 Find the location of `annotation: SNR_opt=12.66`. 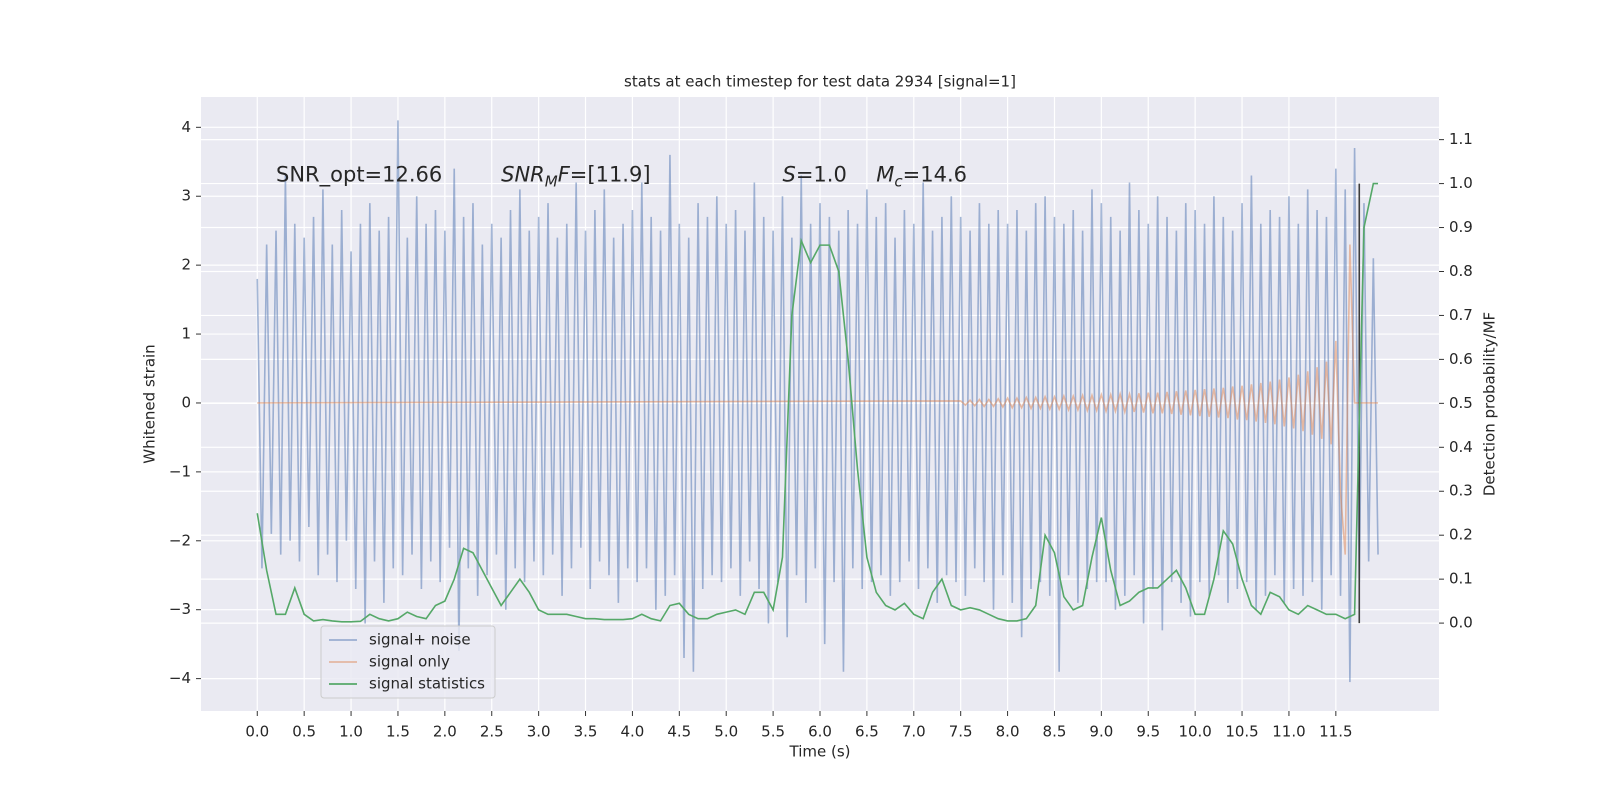

annotation: SNR_opt=12.66 is located at coordinates (359, 175).